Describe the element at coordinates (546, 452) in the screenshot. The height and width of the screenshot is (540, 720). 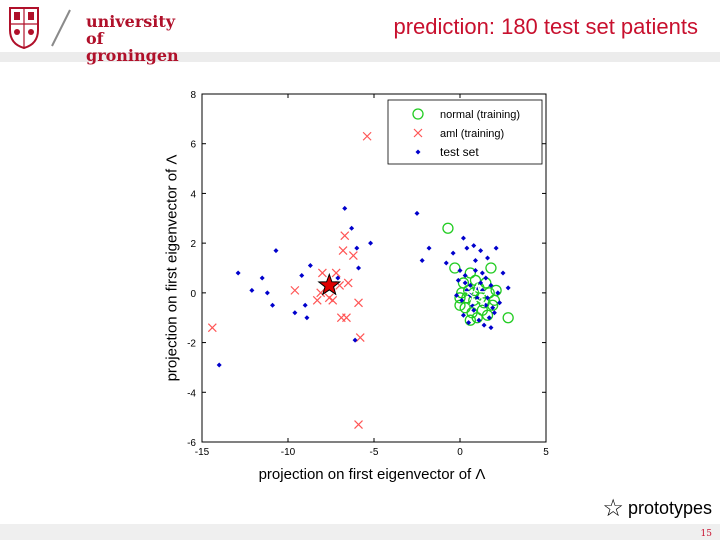
I see `x-tick-label: 5` at that location.